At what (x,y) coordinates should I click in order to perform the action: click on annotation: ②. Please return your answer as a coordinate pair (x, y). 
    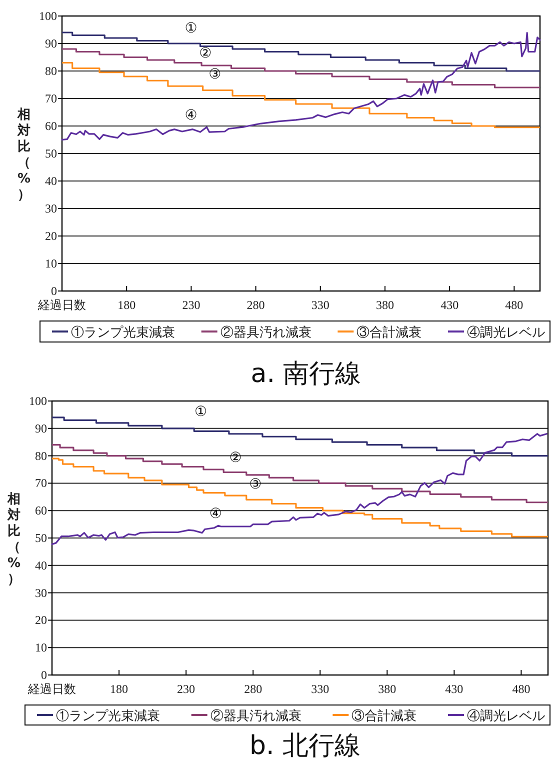
    Looking at the image, I should click on (205, 54).